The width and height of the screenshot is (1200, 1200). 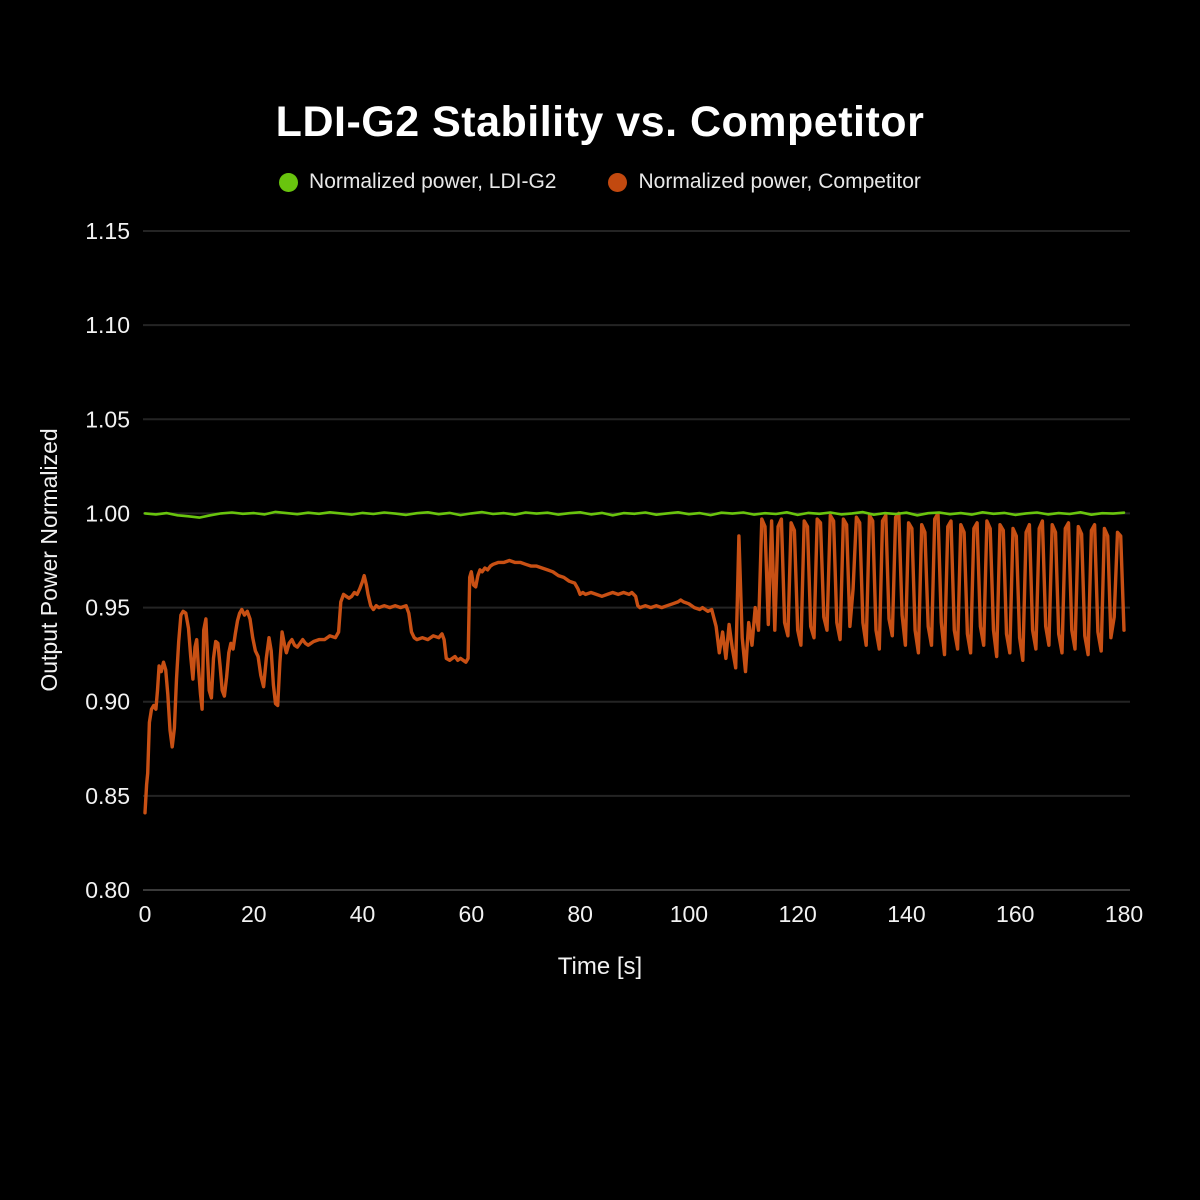 I want to click on y-tick-label: 1.15, so click(x=107, y=231).